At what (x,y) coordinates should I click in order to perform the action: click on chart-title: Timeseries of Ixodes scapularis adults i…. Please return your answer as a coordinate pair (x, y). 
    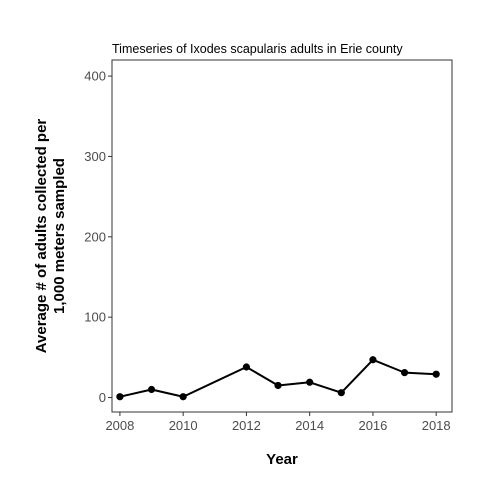
    Looking at the image, I should click on (257, 49).